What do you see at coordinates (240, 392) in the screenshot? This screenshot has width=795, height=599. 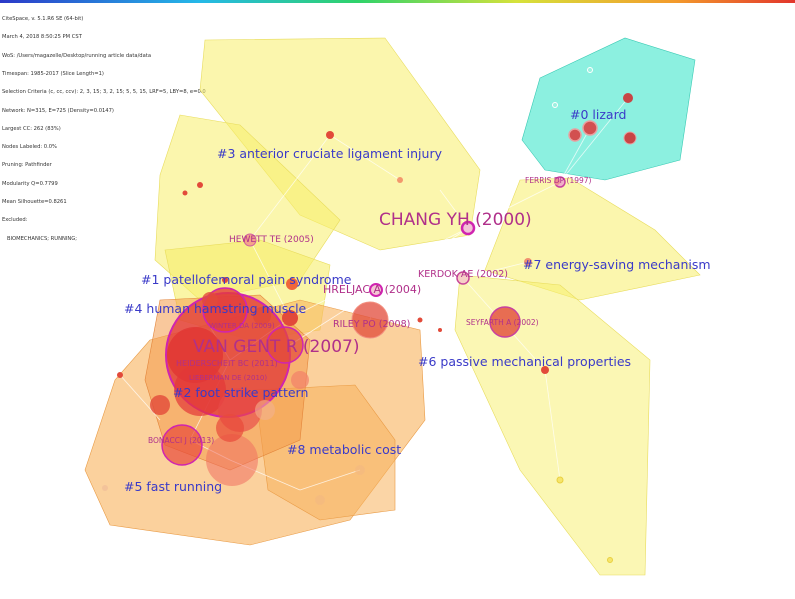 I see `cluster-label-c2: #2 foot strike pattern` at bounding box center [240, 392].